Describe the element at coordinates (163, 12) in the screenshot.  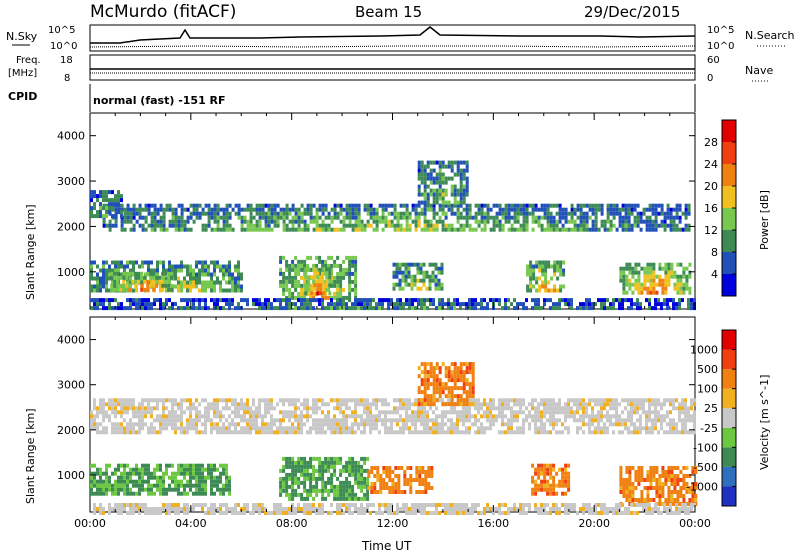
I see `station-title: McMurdo (fitACF)` at that location.